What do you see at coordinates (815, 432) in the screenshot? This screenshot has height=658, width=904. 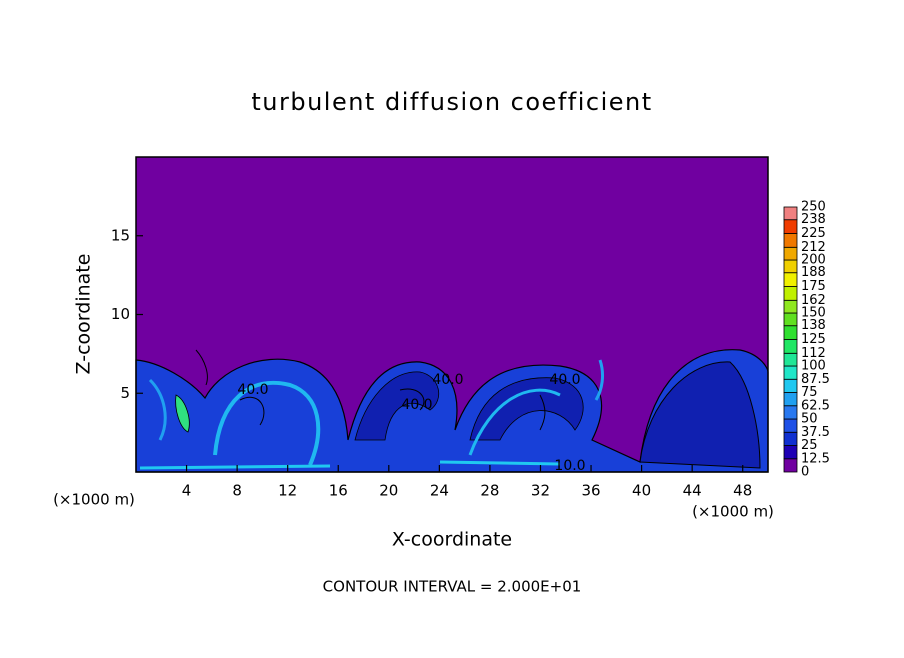 I see `colorbar-label: 37.5` at bounding box center [815, 432].